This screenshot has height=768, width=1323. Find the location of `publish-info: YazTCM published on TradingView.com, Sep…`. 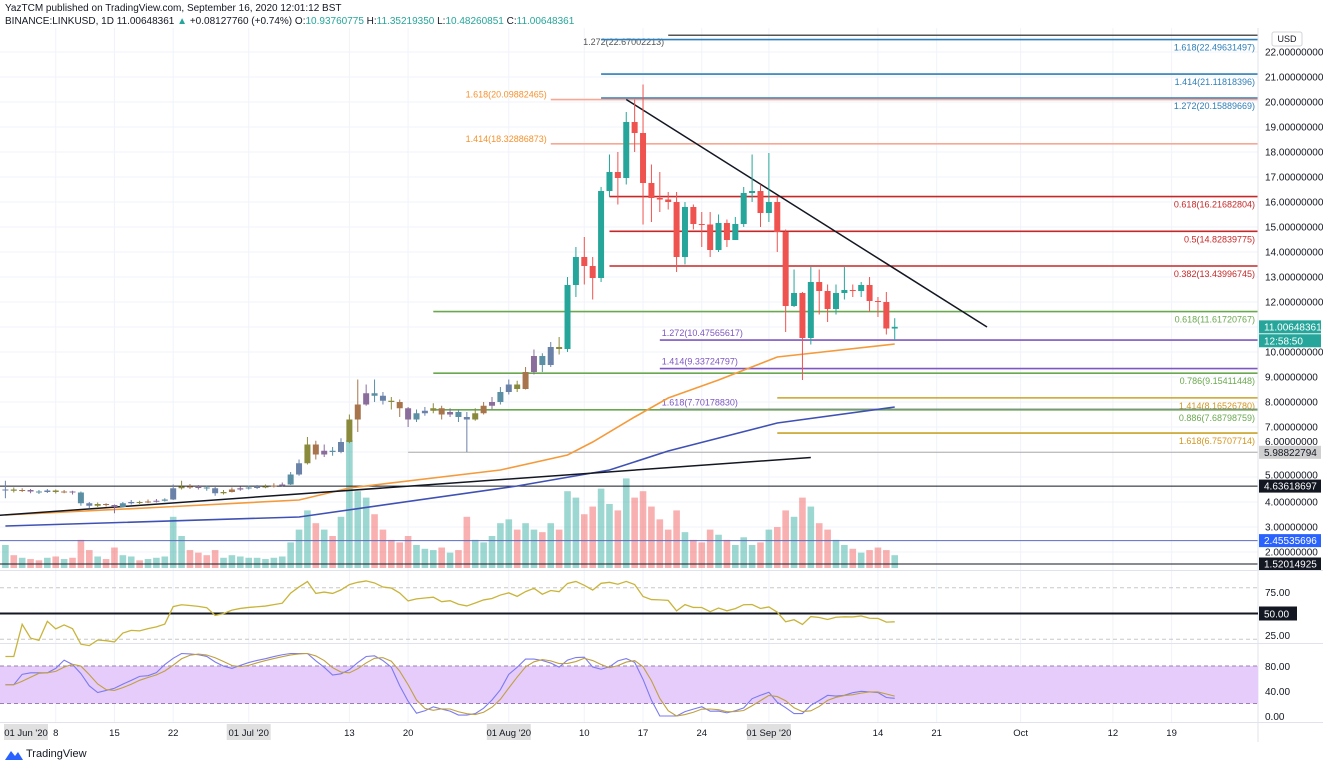

publish-info: YazTCM published on TradingView.com, Sep… is located at coordinates (173, 8).